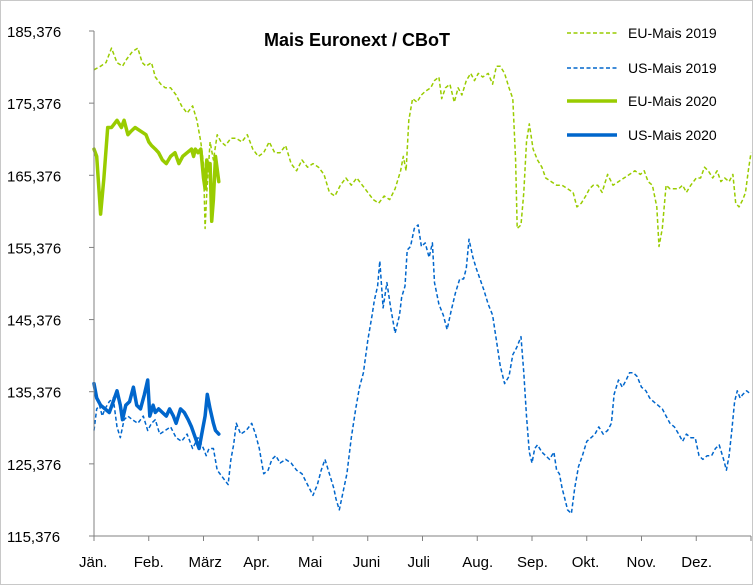 Image resolution: width=753 pixels, height=586 pixels. What do you see at coordinates (310, 562) in the screenshot?
I see `x-tick-label: Mai` at bounding box center [310, 562].